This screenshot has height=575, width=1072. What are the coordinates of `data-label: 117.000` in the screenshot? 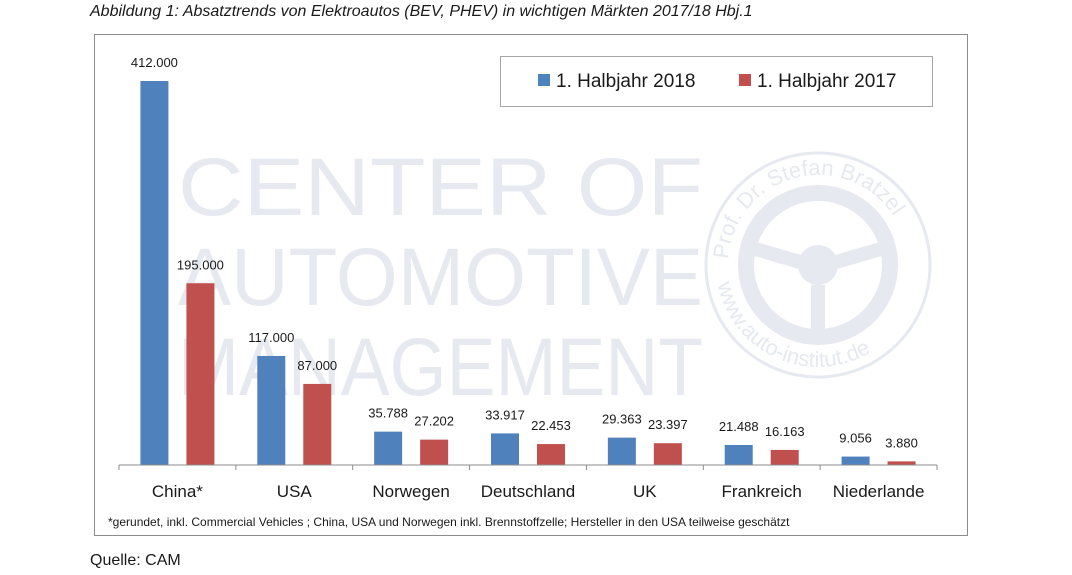 It's located at (271, 337).